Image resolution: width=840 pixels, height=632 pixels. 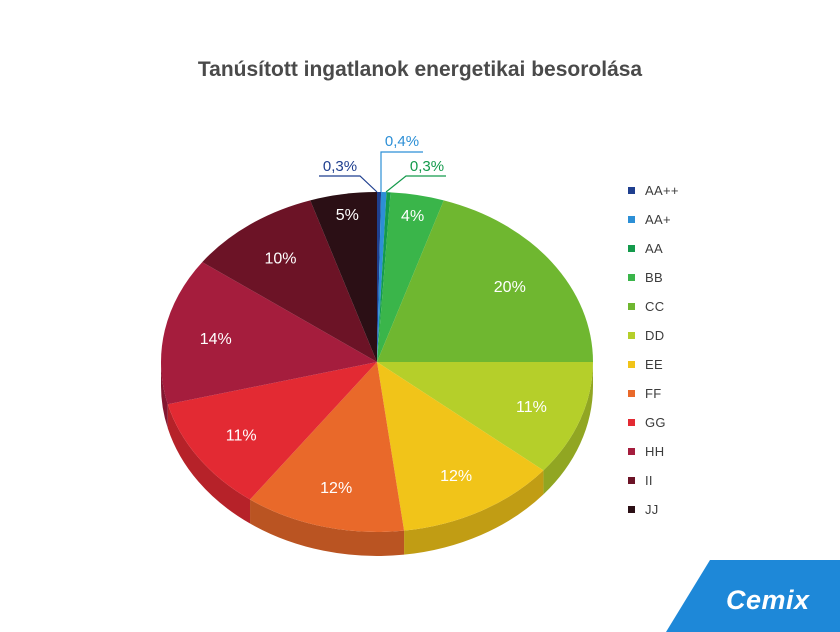 What do you see at coordinates (336, 488) in the screenshot?
I see `slice-label-ff: 12%` at bounding box center [336, 488].